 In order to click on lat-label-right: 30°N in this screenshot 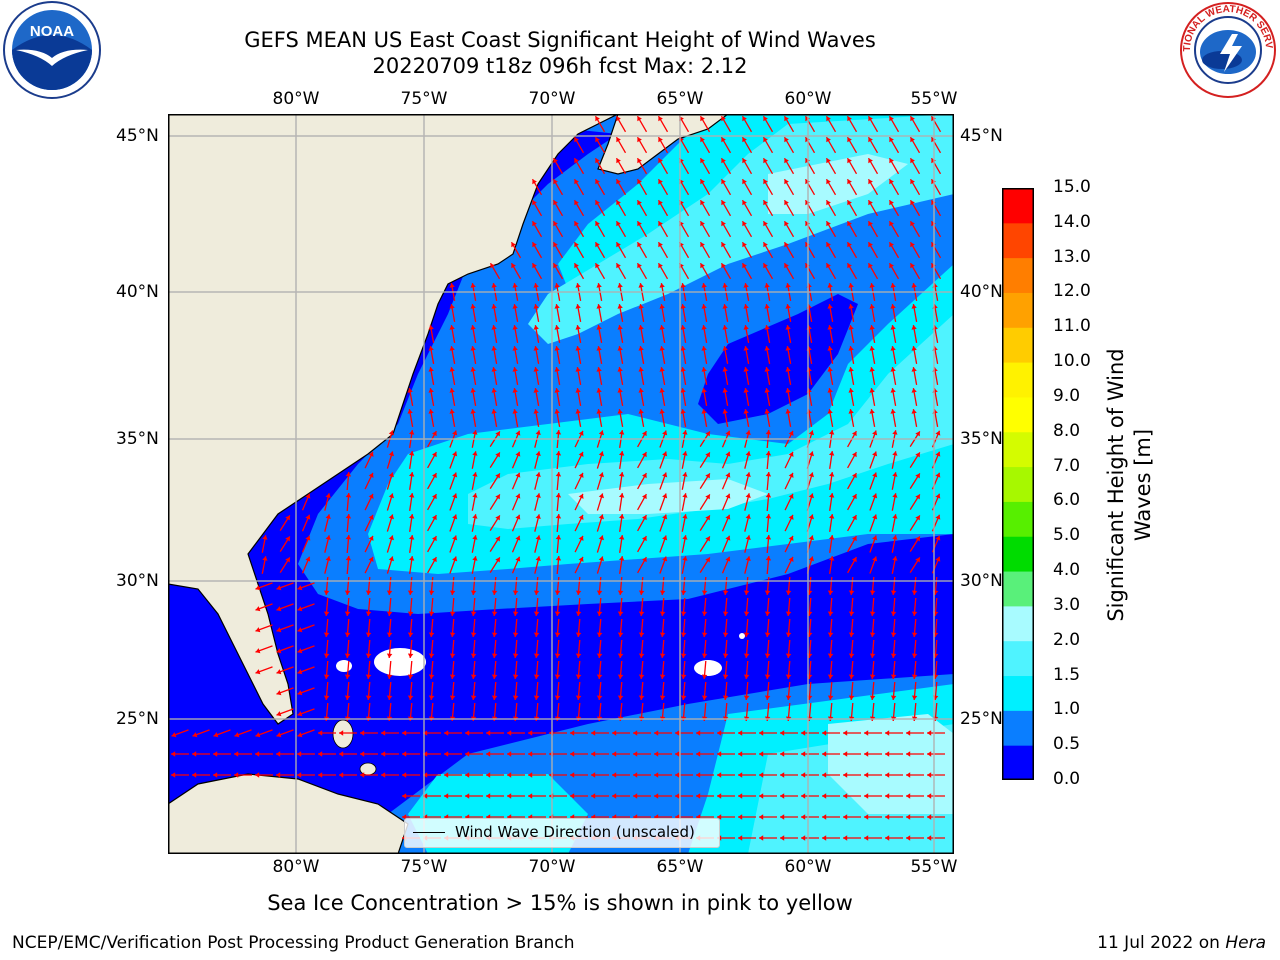, I will do `click(981, 581)`.